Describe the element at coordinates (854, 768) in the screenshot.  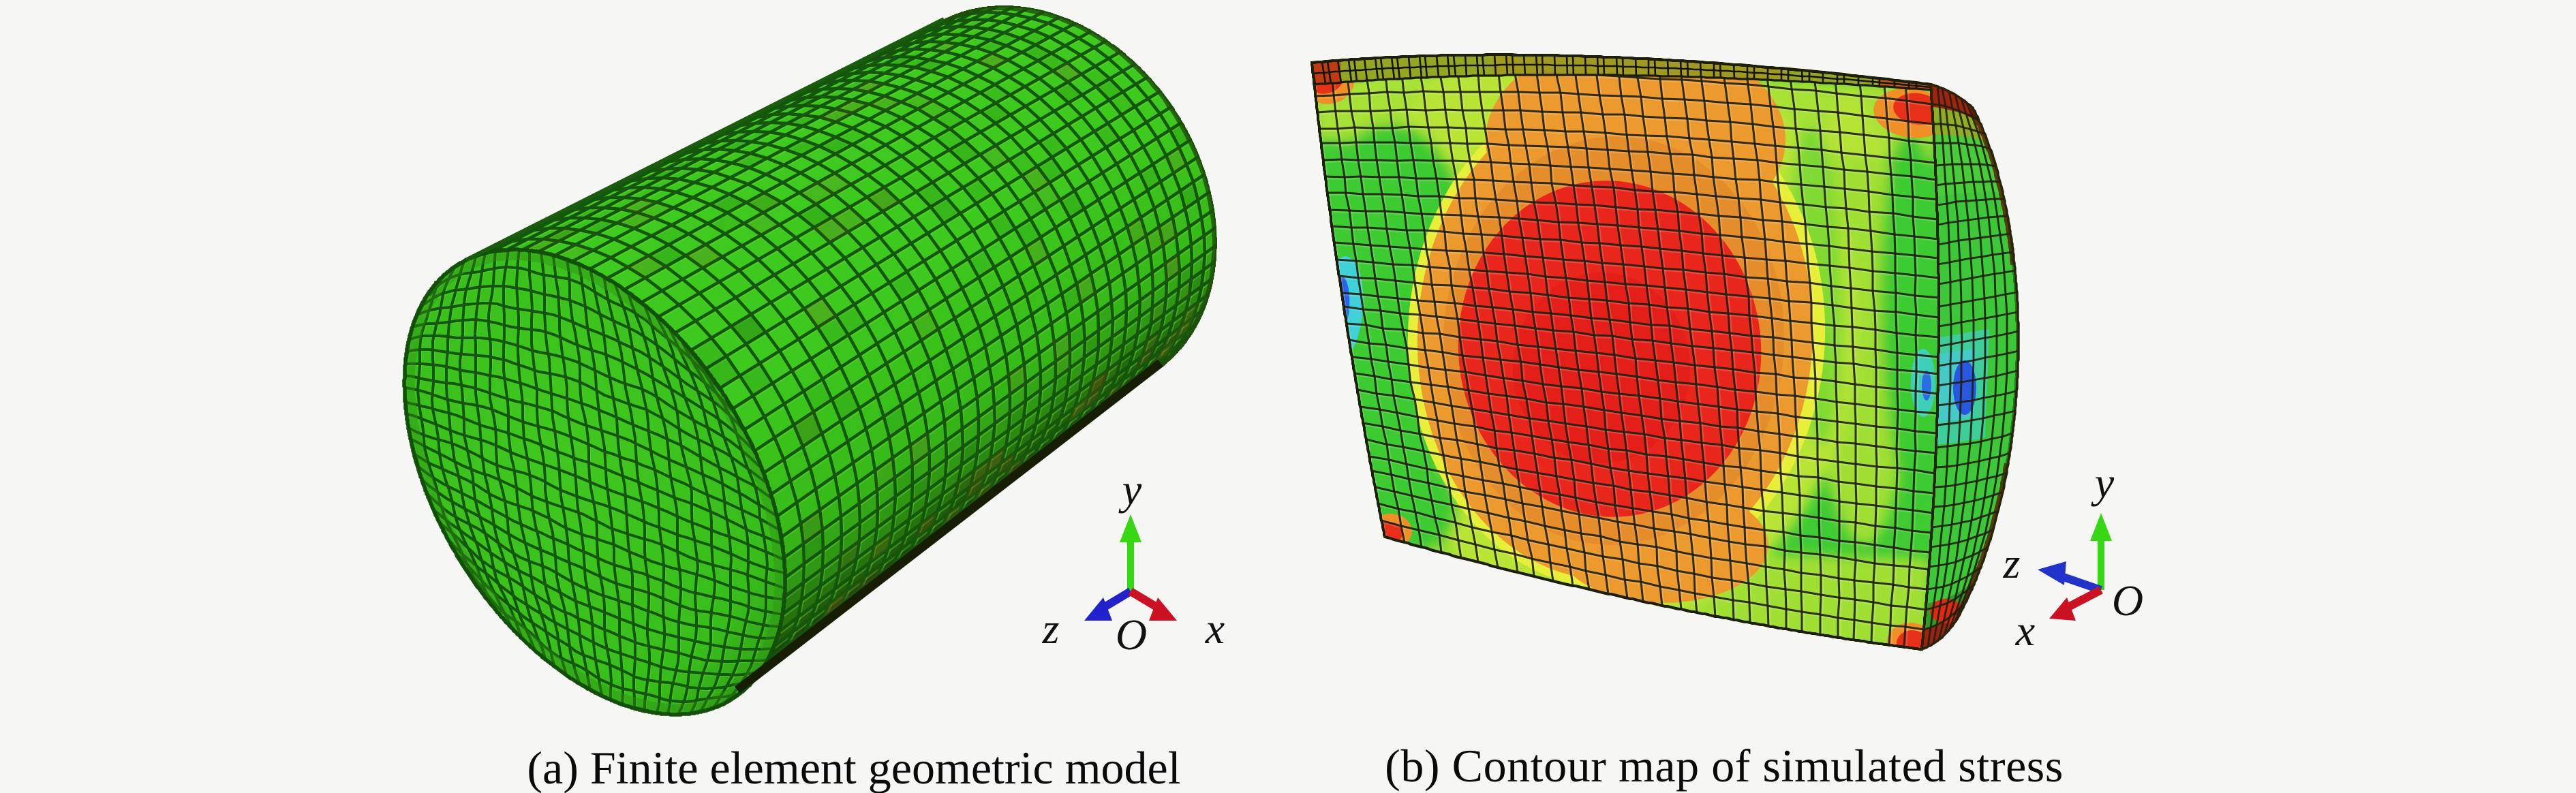
I see `svg-text:(a) Finite element geometric m: (a) Finite element geometric model` at that location.